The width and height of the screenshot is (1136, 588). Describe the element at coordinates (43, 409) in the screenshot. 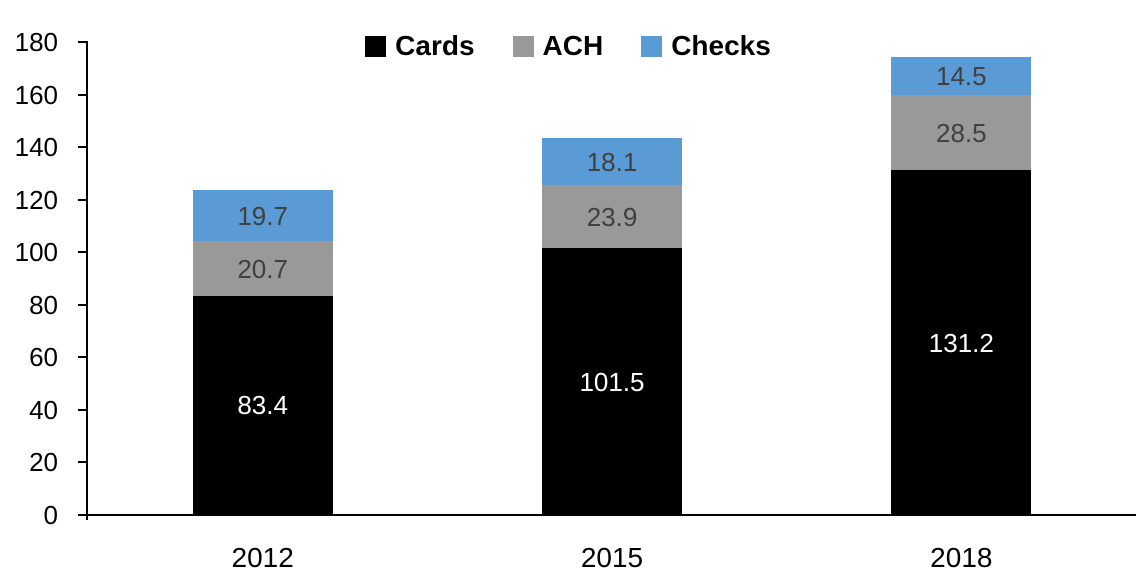

I see `y-axis-tick-label: 40` at that location.